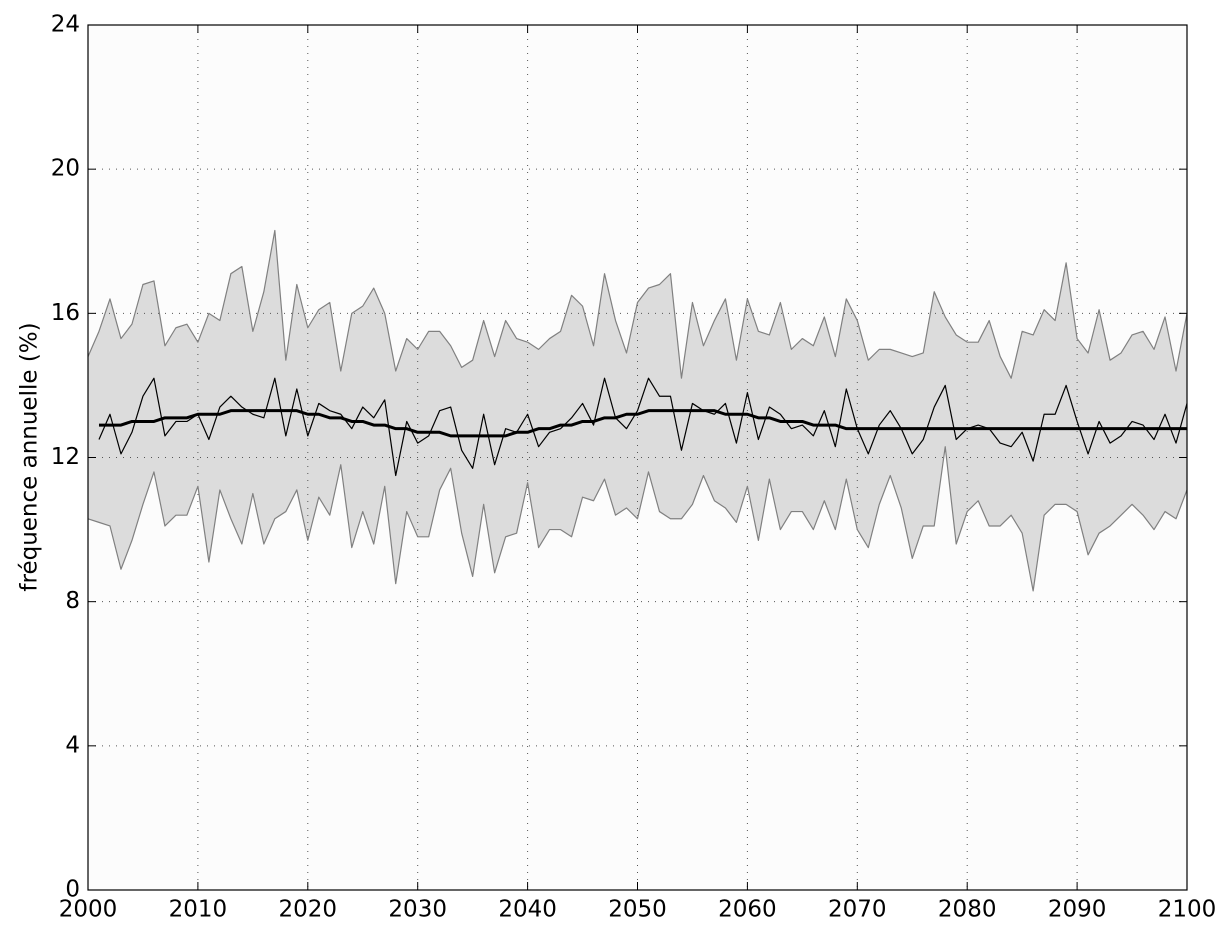 The height and width of the screenshot is (925, 1232). I want to click on x-tick-label: 2080, so click(967, 910).